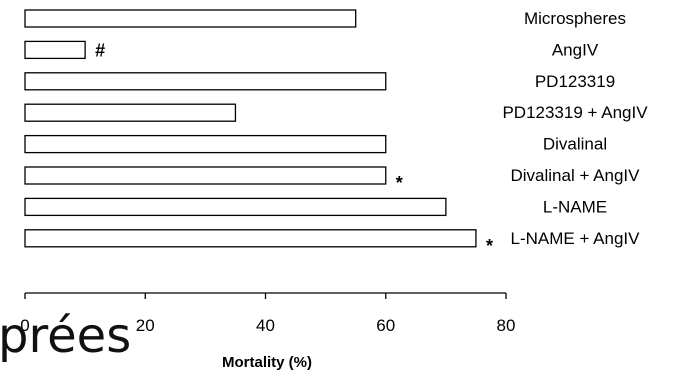  What do you see at coordinates (576, 238) in the screenshot?
I see `category-label-7: L-NAME + AngIV` at bounding box center [576, 238].